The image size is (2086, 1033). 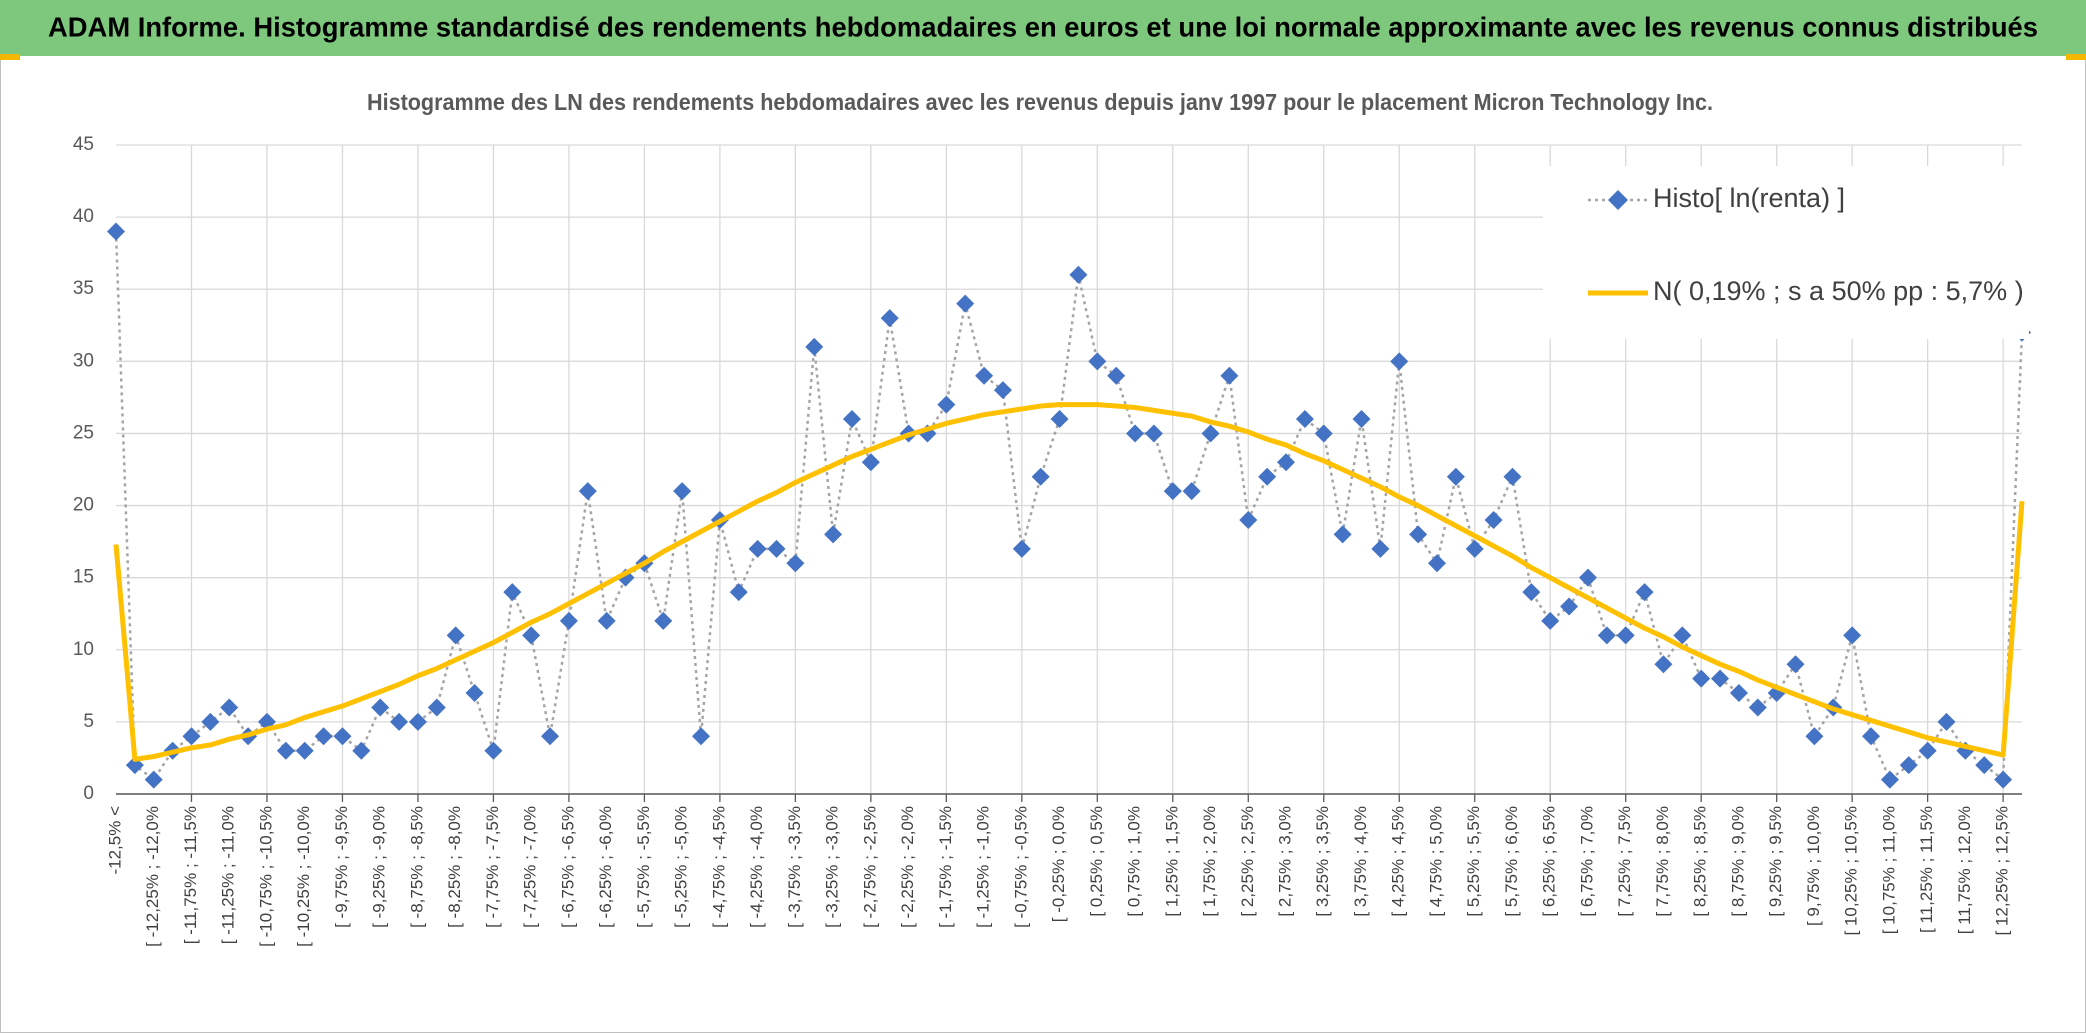 What do you see at coordinates (1749, 198) in the screenshot?
I see `legend-label: Histo[ ln(renta) ]` at bounding box center [1749, 198].